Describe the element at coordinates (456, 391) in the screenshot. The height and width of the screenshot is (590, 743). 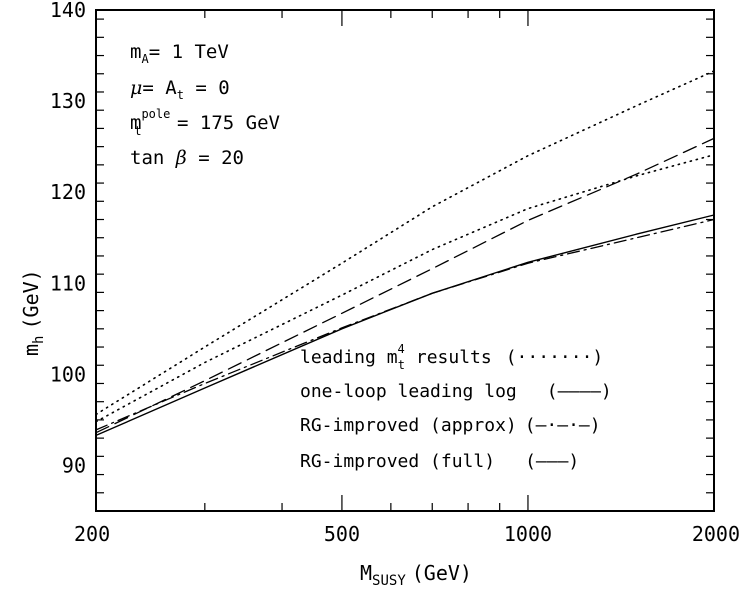
I see `legend-entry-one-loop: one-loop leading log (––––)` at that location.